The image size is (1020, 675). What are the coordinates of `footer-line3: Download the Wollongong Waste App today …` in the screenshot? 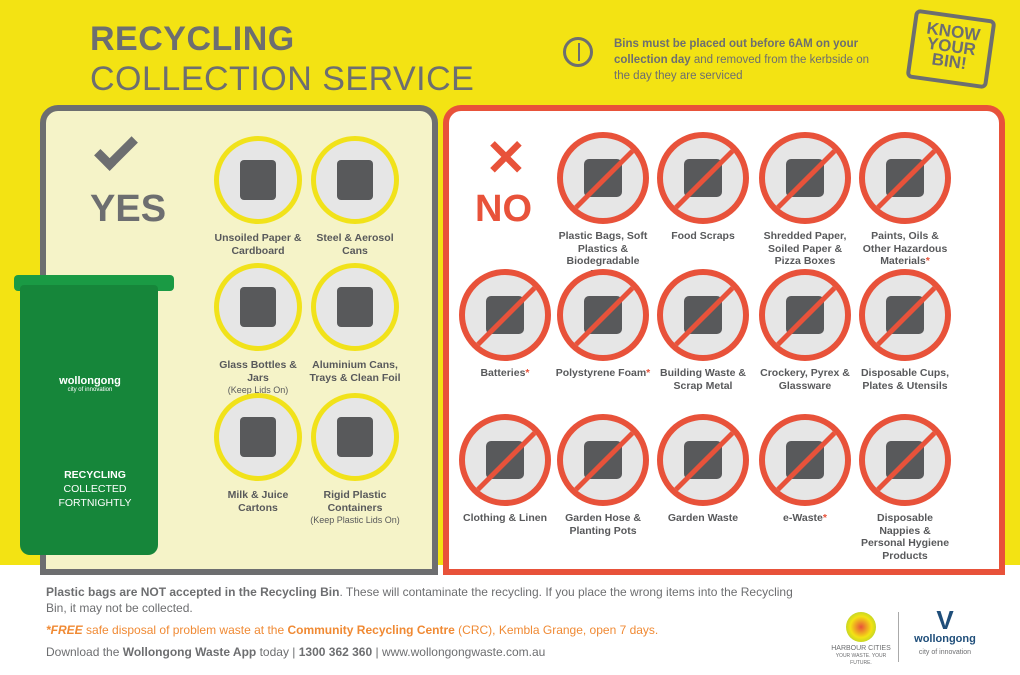 It's located at (431, 652).